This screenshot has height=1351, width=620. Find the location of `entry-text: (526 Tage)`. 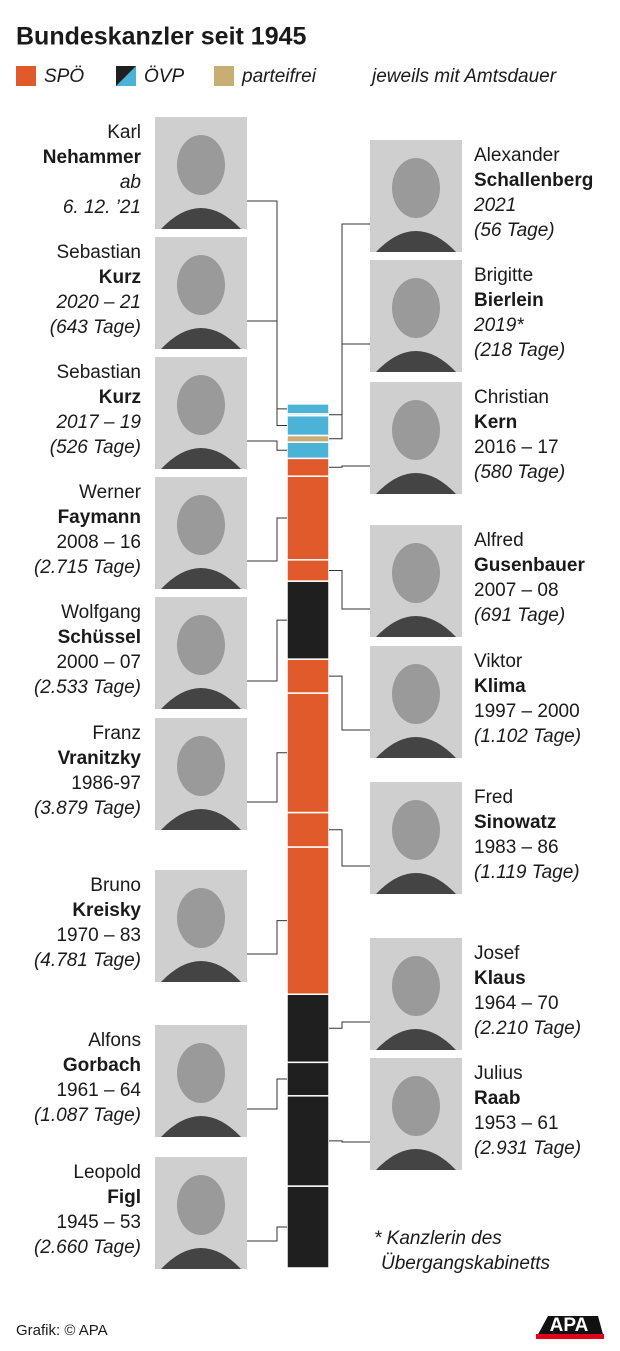

entry-text: (526 Tage) is located at coordinates (95, 447).